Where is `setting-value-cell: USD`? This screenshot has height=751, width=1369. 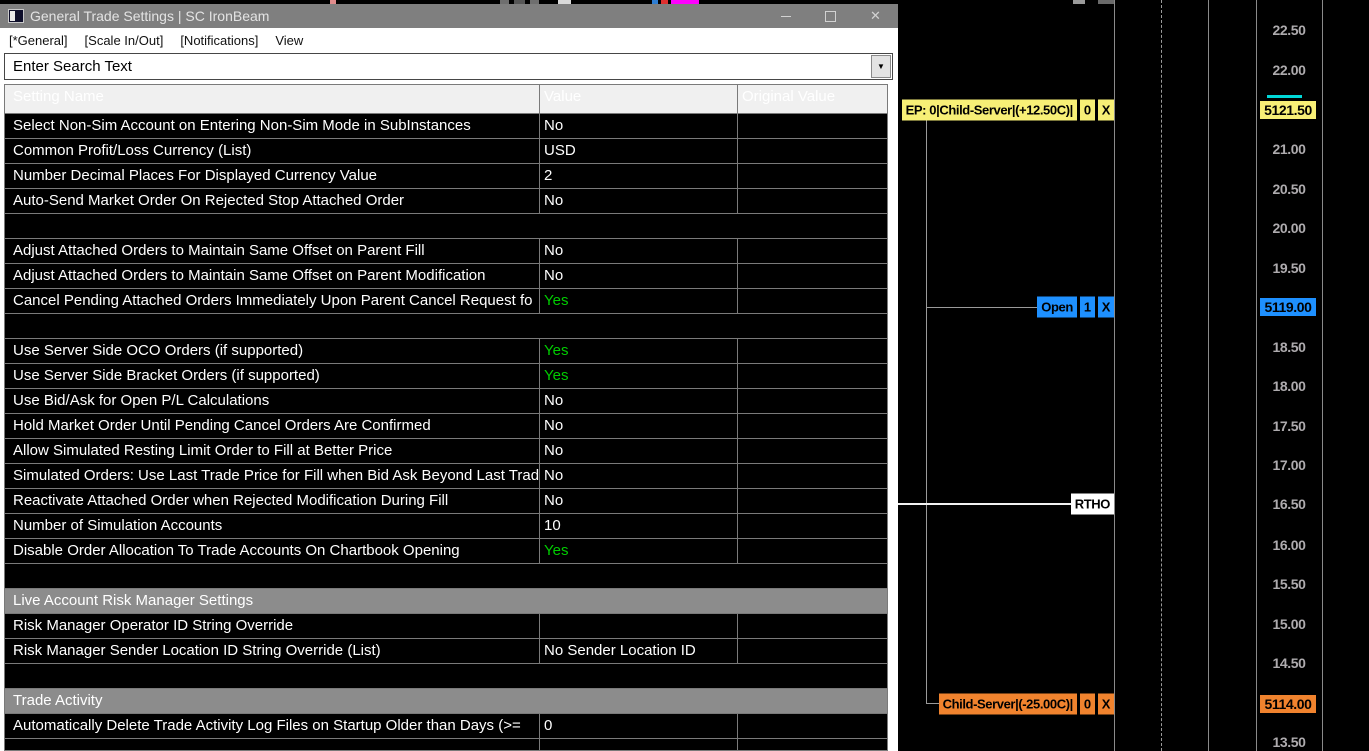 setting-value-cell: USD is located at coordinates (639, 151).